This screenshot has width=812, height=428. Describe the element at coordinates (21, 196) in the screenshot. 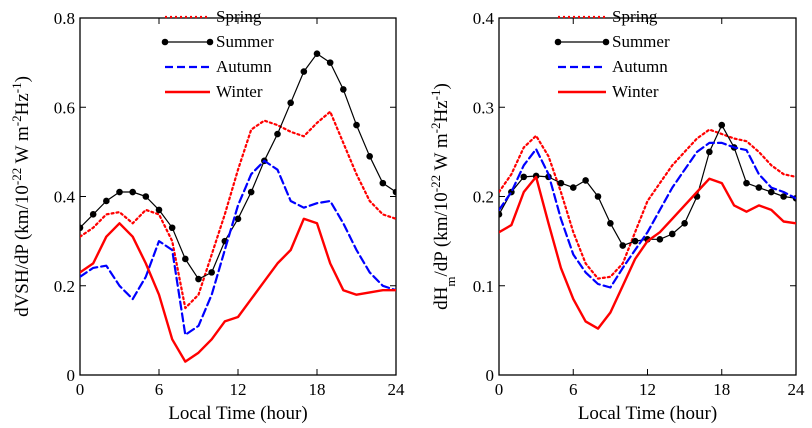

I see `y-axis-label: dVSH/dP (km/10-22 W m-2Hz-1)` at that location.